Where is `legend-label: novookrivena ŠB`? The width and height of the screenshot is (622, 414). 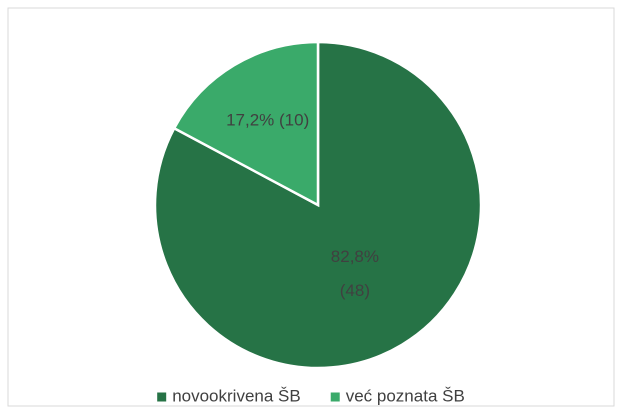 legend-label: novookrivena ŠB is located at coordinates (236, 395).